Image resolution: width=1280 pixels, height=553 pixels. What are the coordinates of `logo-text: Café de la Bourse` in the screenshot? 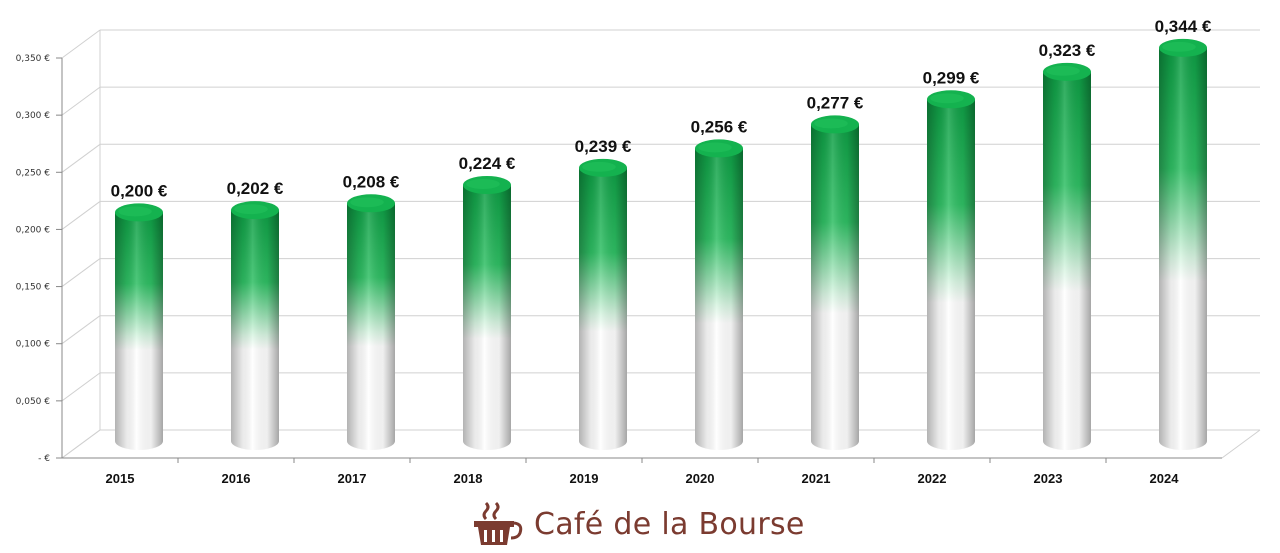 It's located at (669, 524).